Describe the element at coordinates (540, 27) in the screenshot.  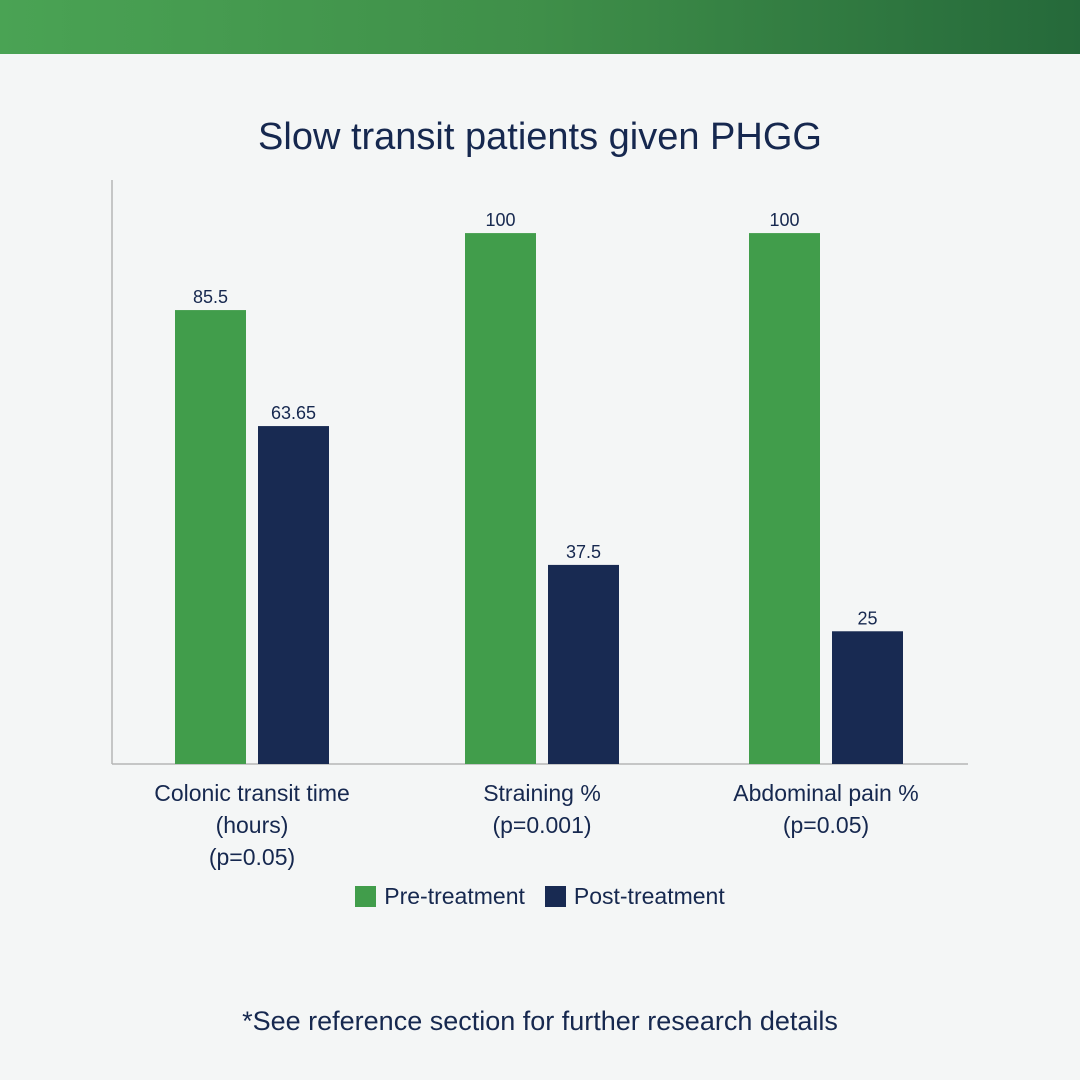
I see `header-banner` at that location.